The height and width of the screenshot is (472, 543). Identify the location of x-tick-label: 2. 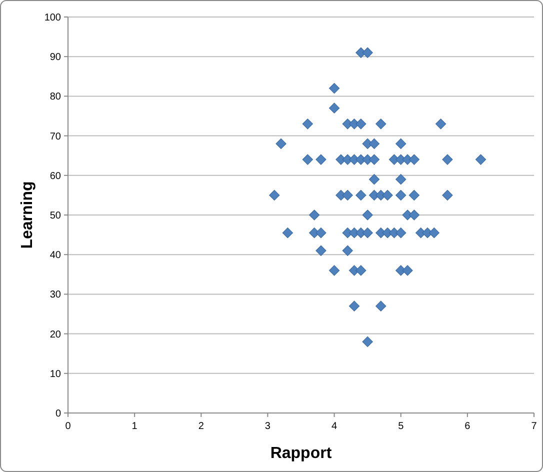
(201, 426).